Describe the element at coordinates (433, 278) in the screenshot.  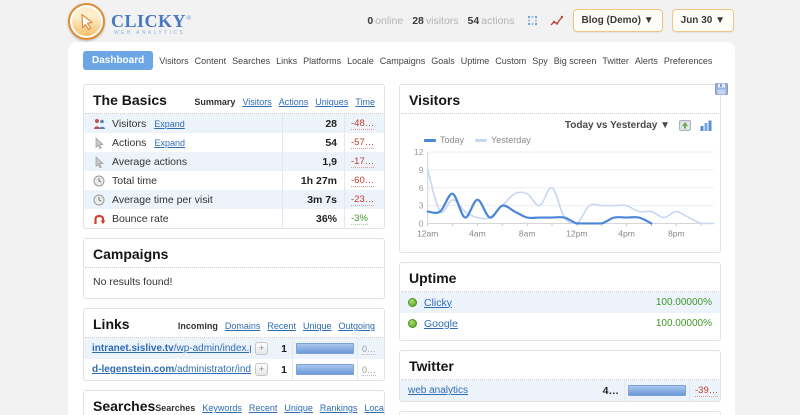
I see `uptime-title: Uptime` at that location.